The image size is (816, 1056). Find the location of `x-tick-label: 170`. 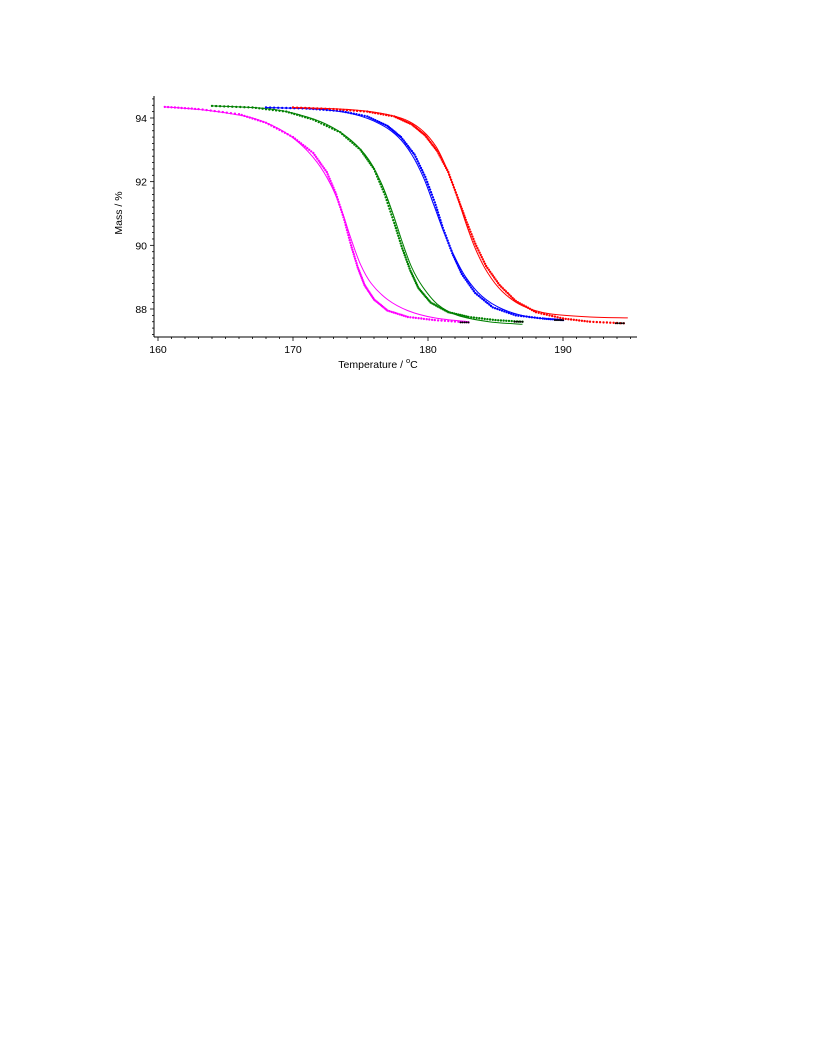

x-tick-label: 170 is located at coordinates (293, 350).